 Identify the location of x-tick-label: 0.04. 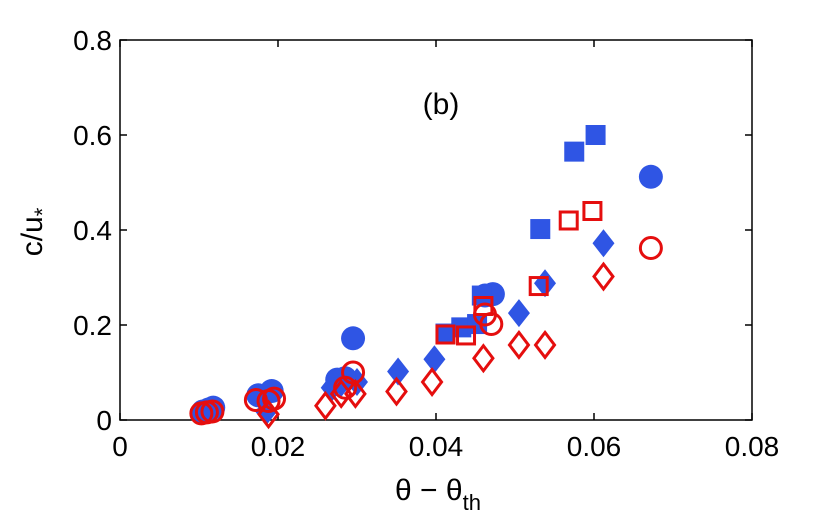
(436, 446).